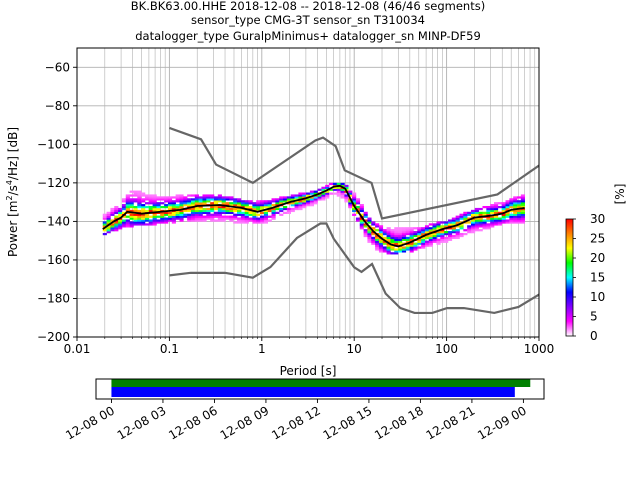 Image resolution: width=640 pixels, height=480 pixels. I want to click on x-tick-label: 1, so click(262, 349).